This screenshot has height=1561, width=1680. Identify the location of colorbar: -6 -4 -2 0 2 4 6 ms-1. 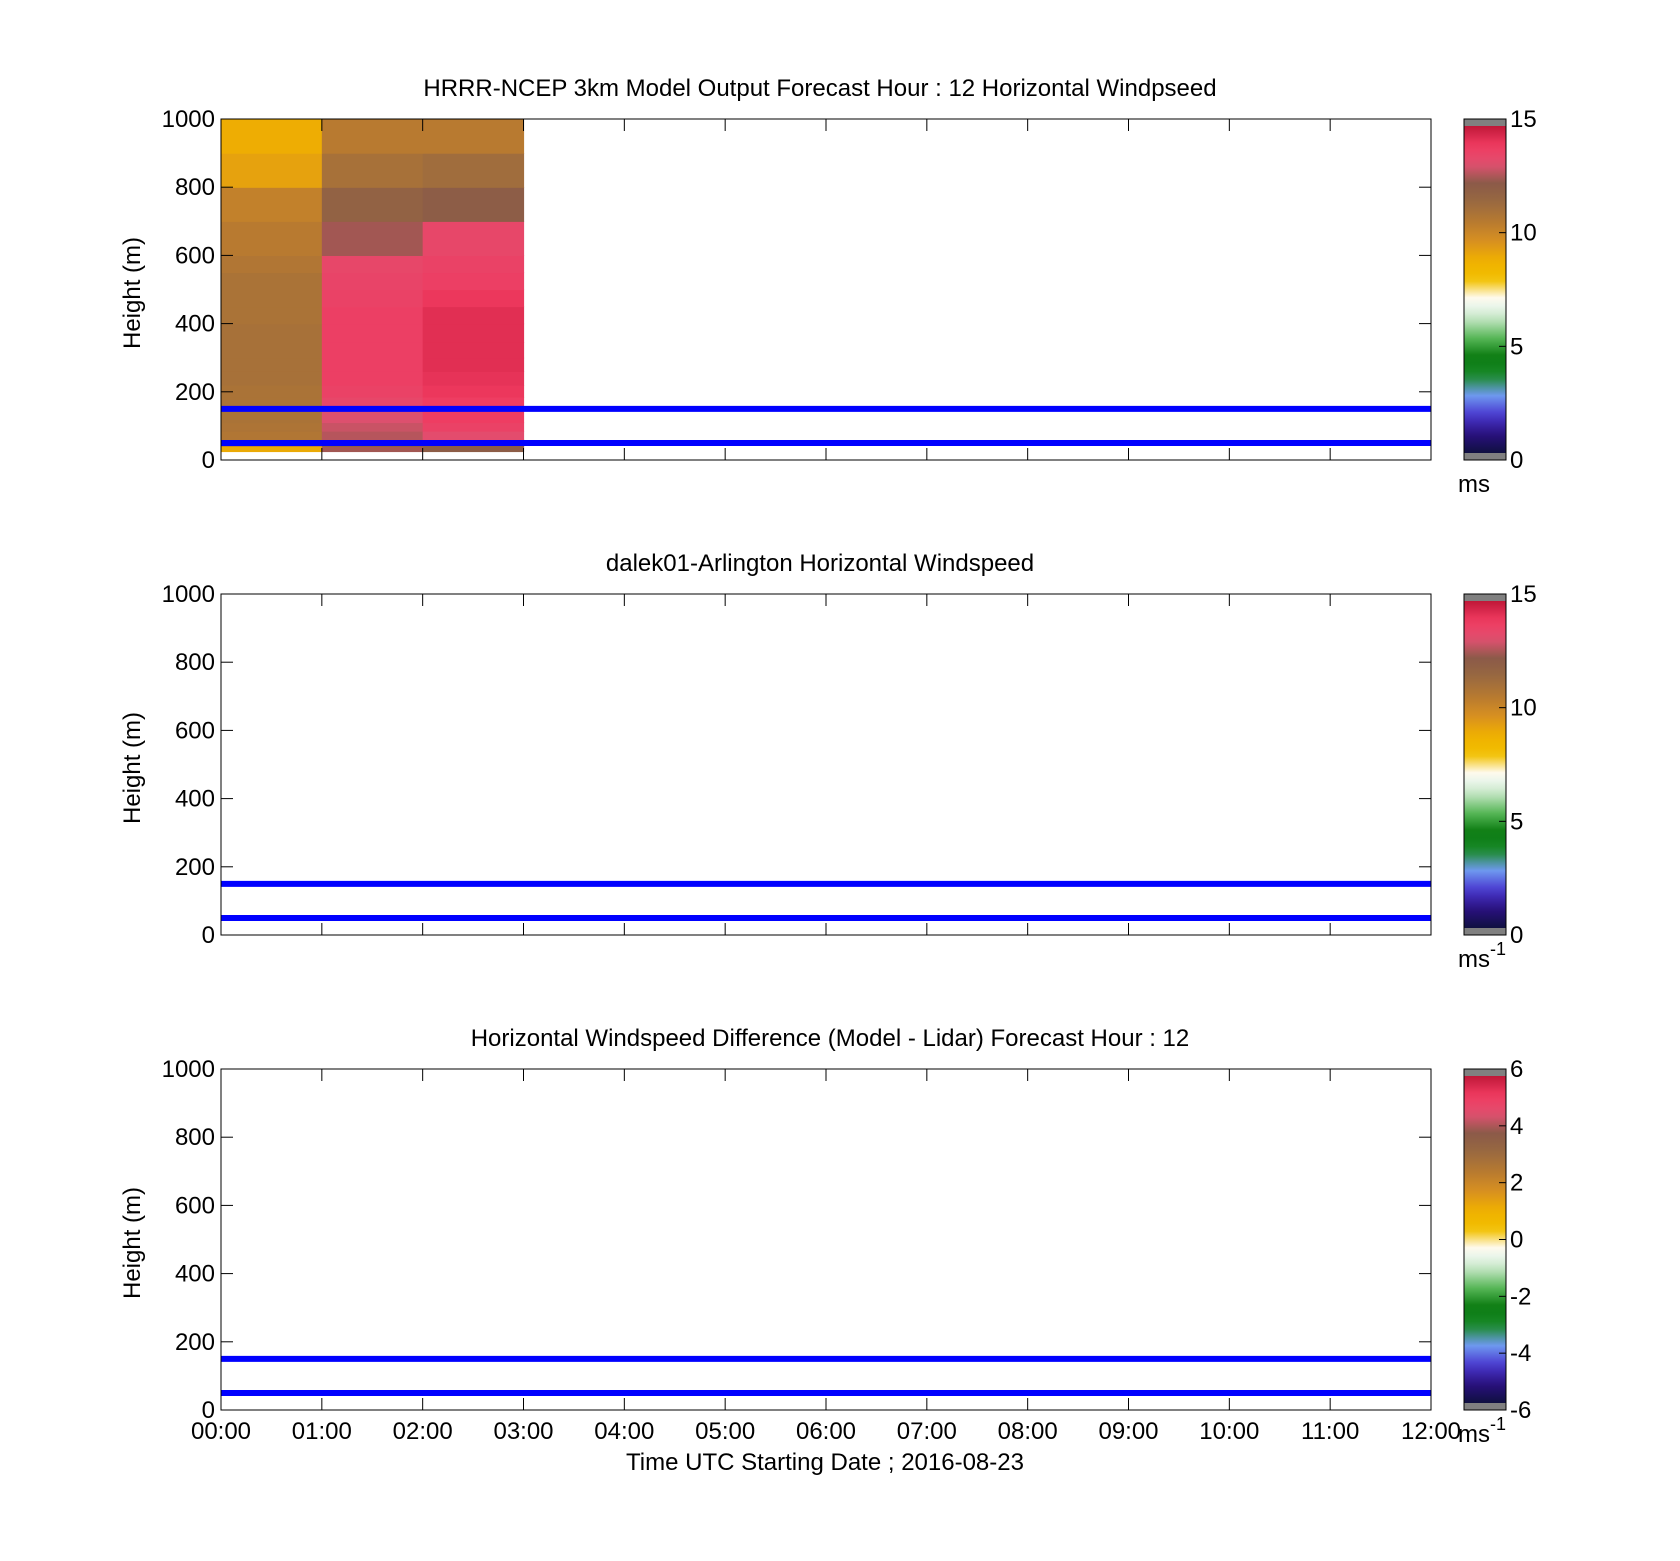
(1494, 1252).